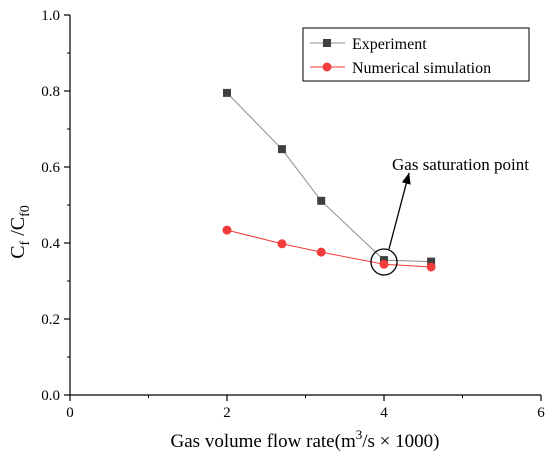 The image size is (550, 459). Describe the element at coordinates (50, 320) in the screenshot. I see `y-tick-label: 0.2` at that location.